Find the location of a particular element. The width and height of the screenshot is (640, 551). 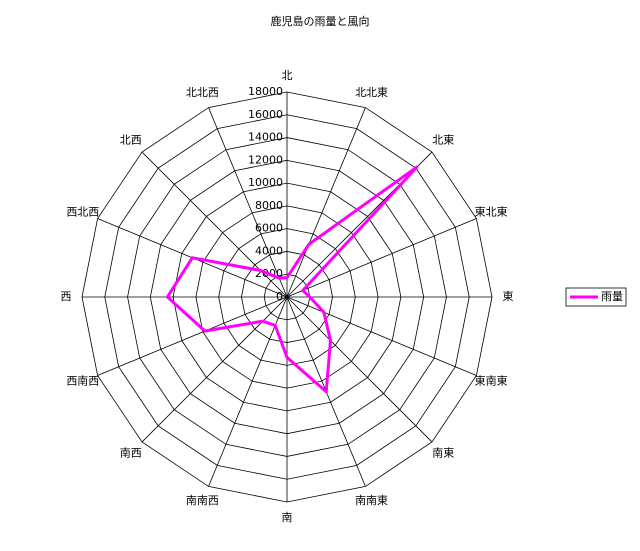

y-tick-label: 16000 is located at coordinates (265, 114).